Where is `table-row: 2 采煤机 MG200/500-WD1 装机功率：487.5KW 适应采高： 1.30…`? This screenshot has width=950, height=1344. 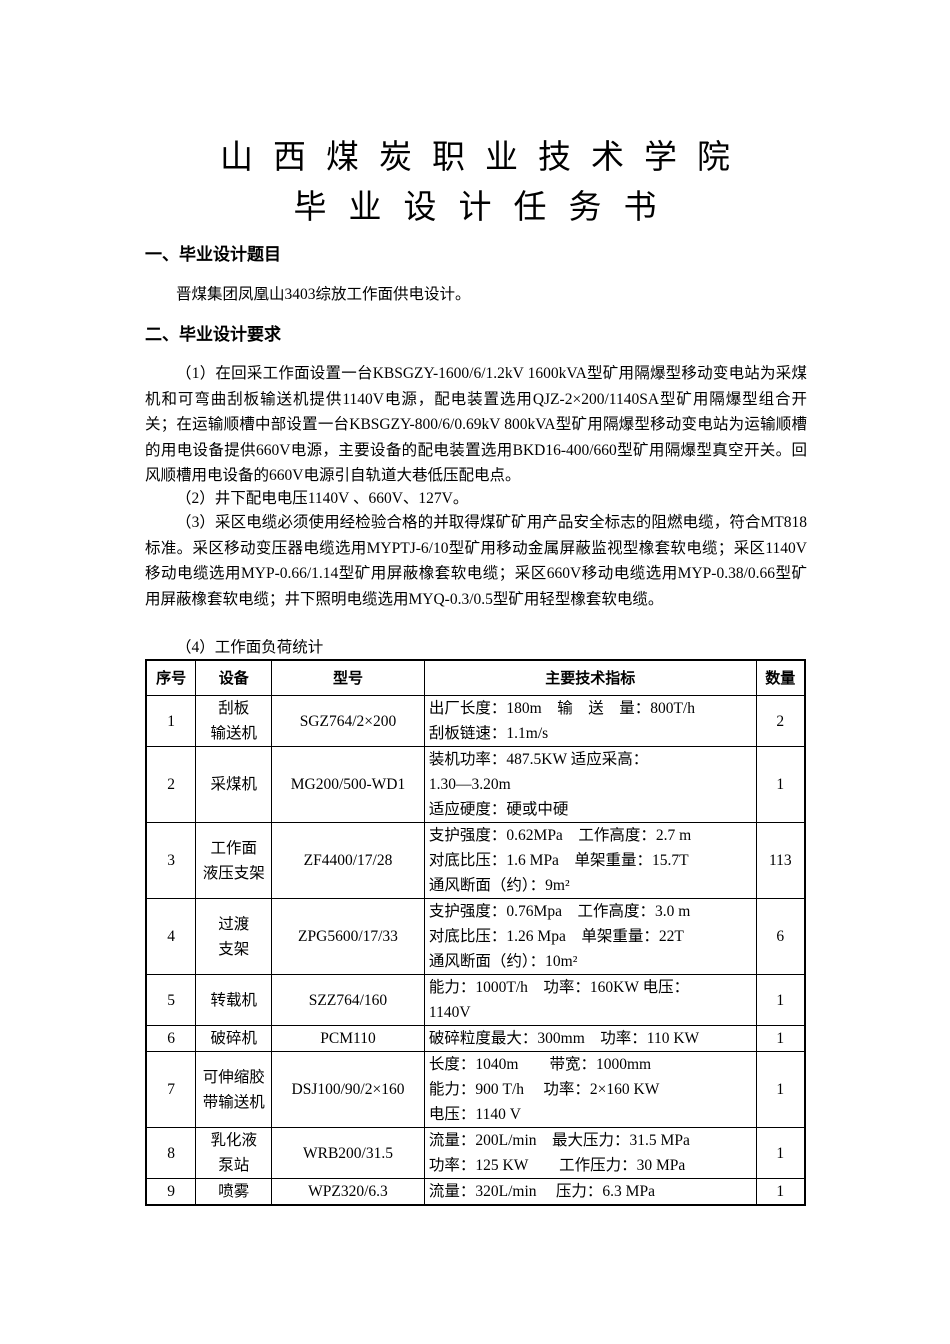 table-row: 2 采煤机 MG200/500-WD1 装机功率：487.5KW 适应采高： 1.30… is located at coordinates (475, 784).